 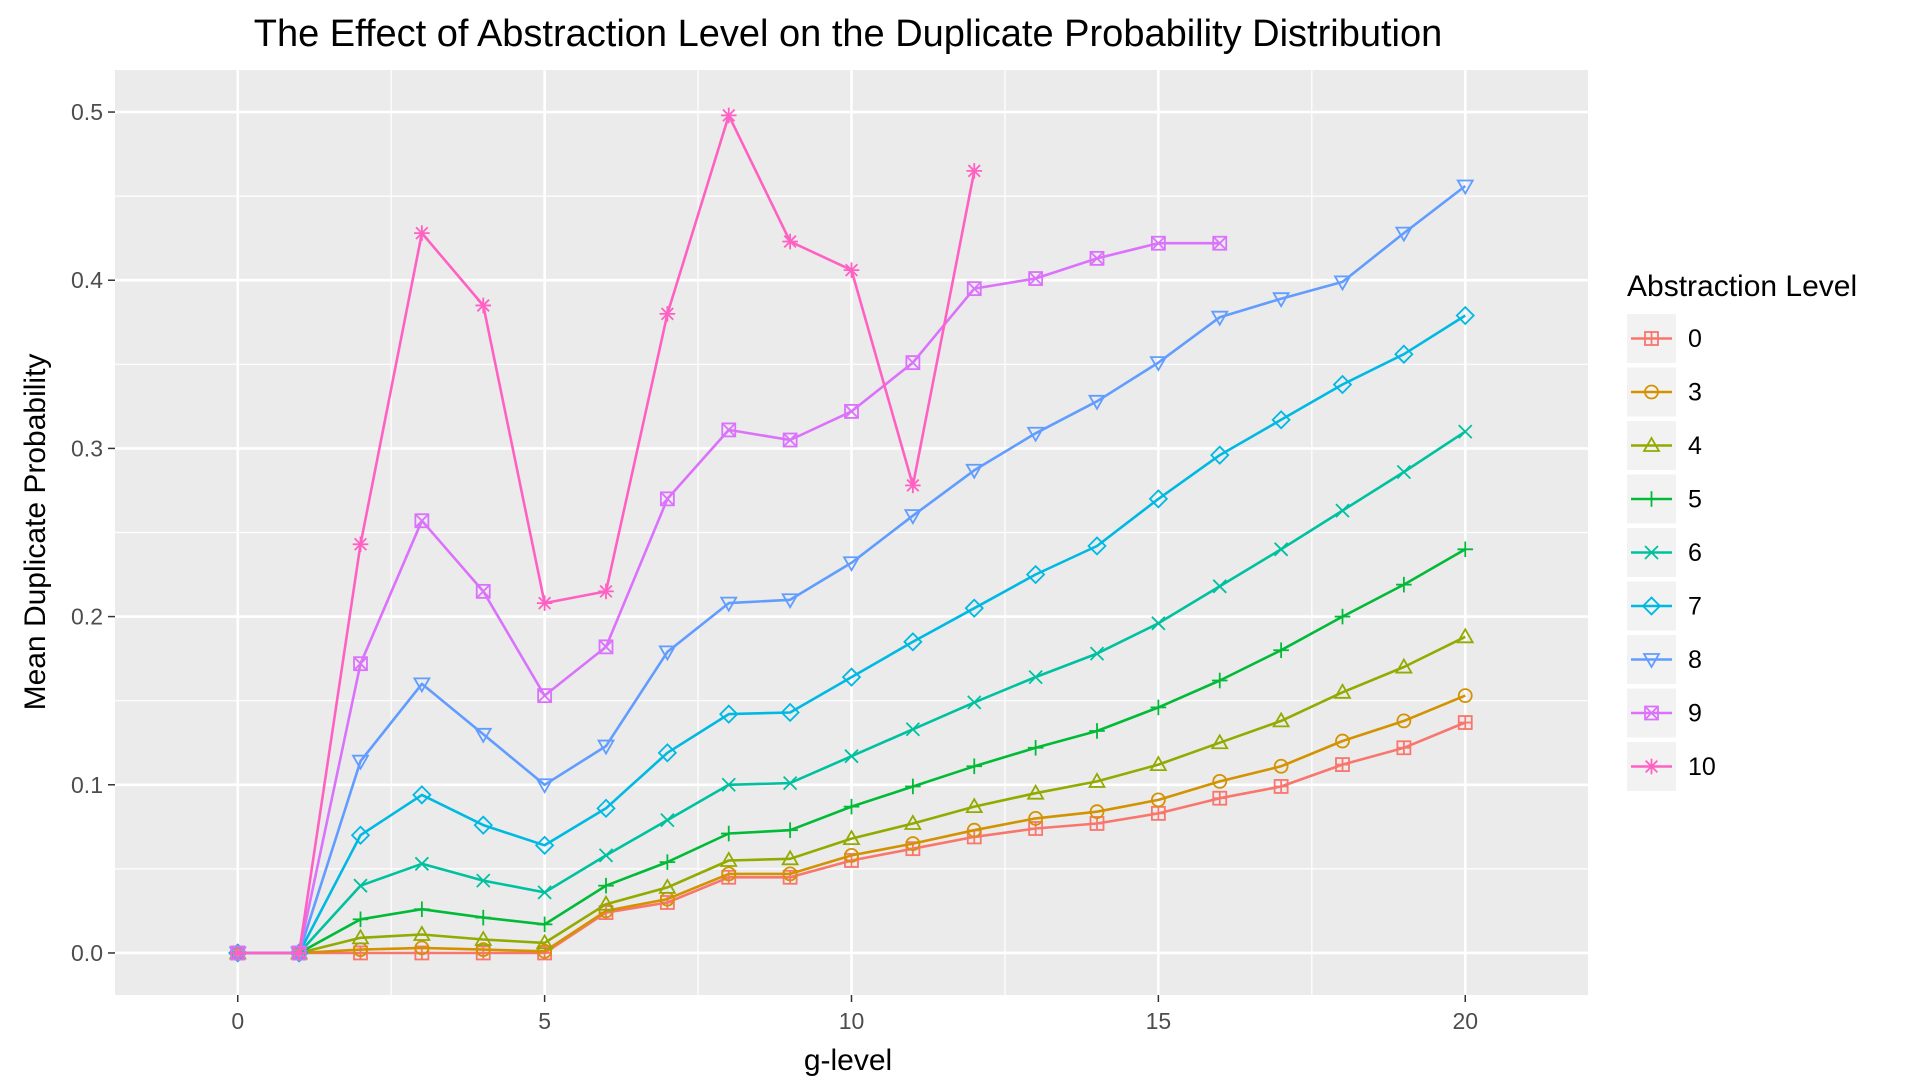 What do you see at coordinates (1695, 500) in the screenshot?
I see `legend-label: 5` at bounding box center [1695, 500].